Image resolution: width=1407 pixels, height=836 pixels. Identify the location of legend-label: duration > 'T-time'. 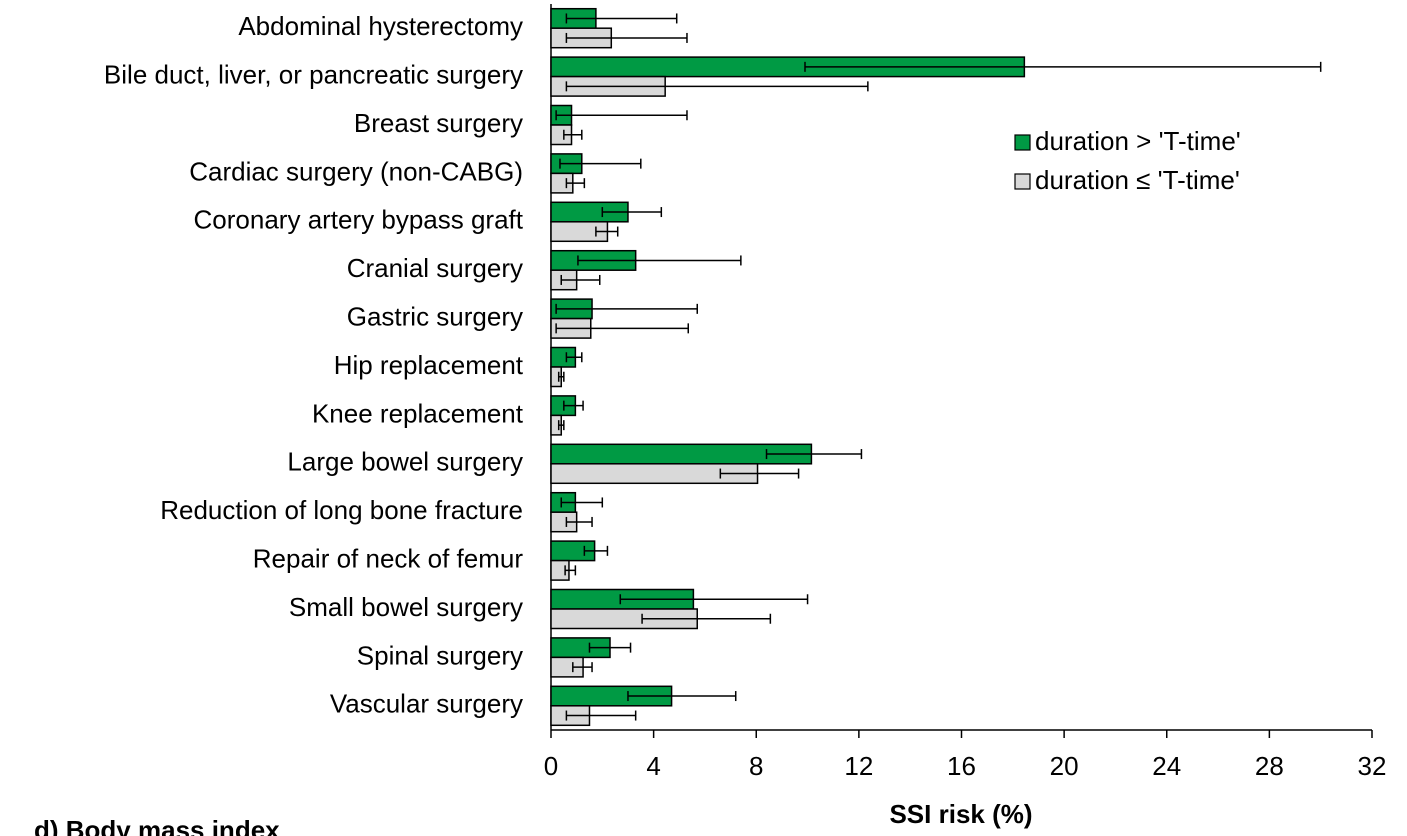
(1138, 141).